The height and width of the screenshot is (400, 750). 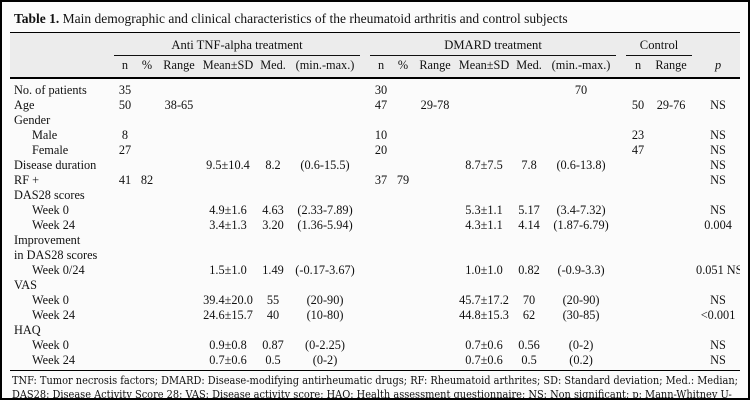 What do you see at coordinates (125, 105) in the screenshot?
I see `cell-anti-tnf: 50` at bounding box center [125, 105].